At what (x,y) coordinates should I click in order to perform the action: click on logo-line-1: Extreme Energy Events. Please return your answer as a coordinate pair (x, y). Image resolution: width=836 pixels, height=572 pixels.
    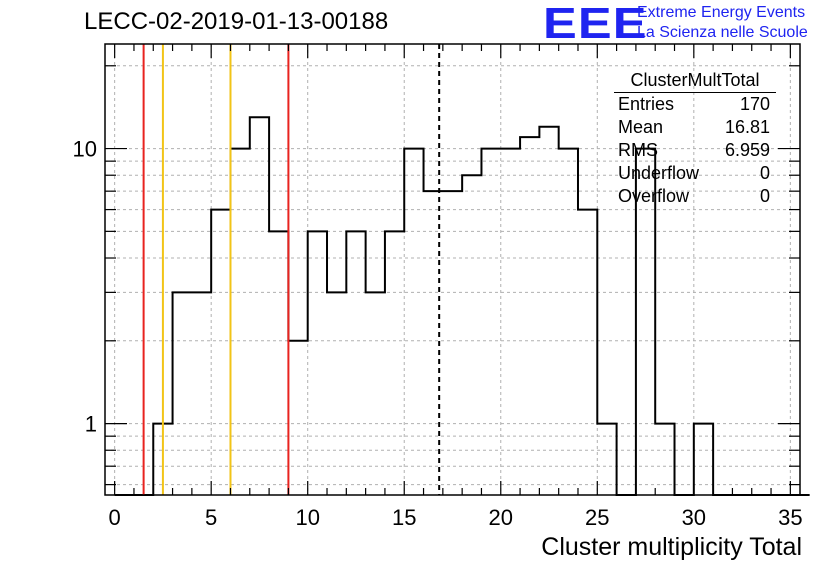
    Looking at the image, I should click on (721, 12).